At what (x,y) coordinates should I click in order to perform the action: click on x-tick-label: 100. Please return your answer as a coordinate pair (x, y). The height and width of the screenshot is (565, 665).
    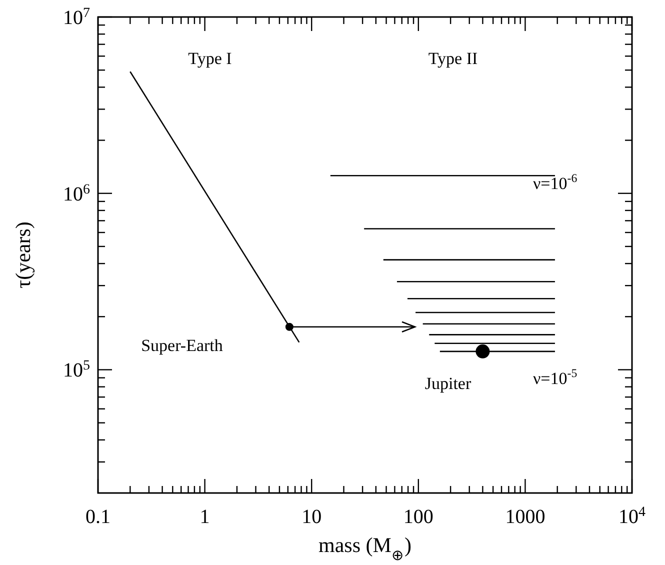
    Looking at the image, I should click on (418, 517).